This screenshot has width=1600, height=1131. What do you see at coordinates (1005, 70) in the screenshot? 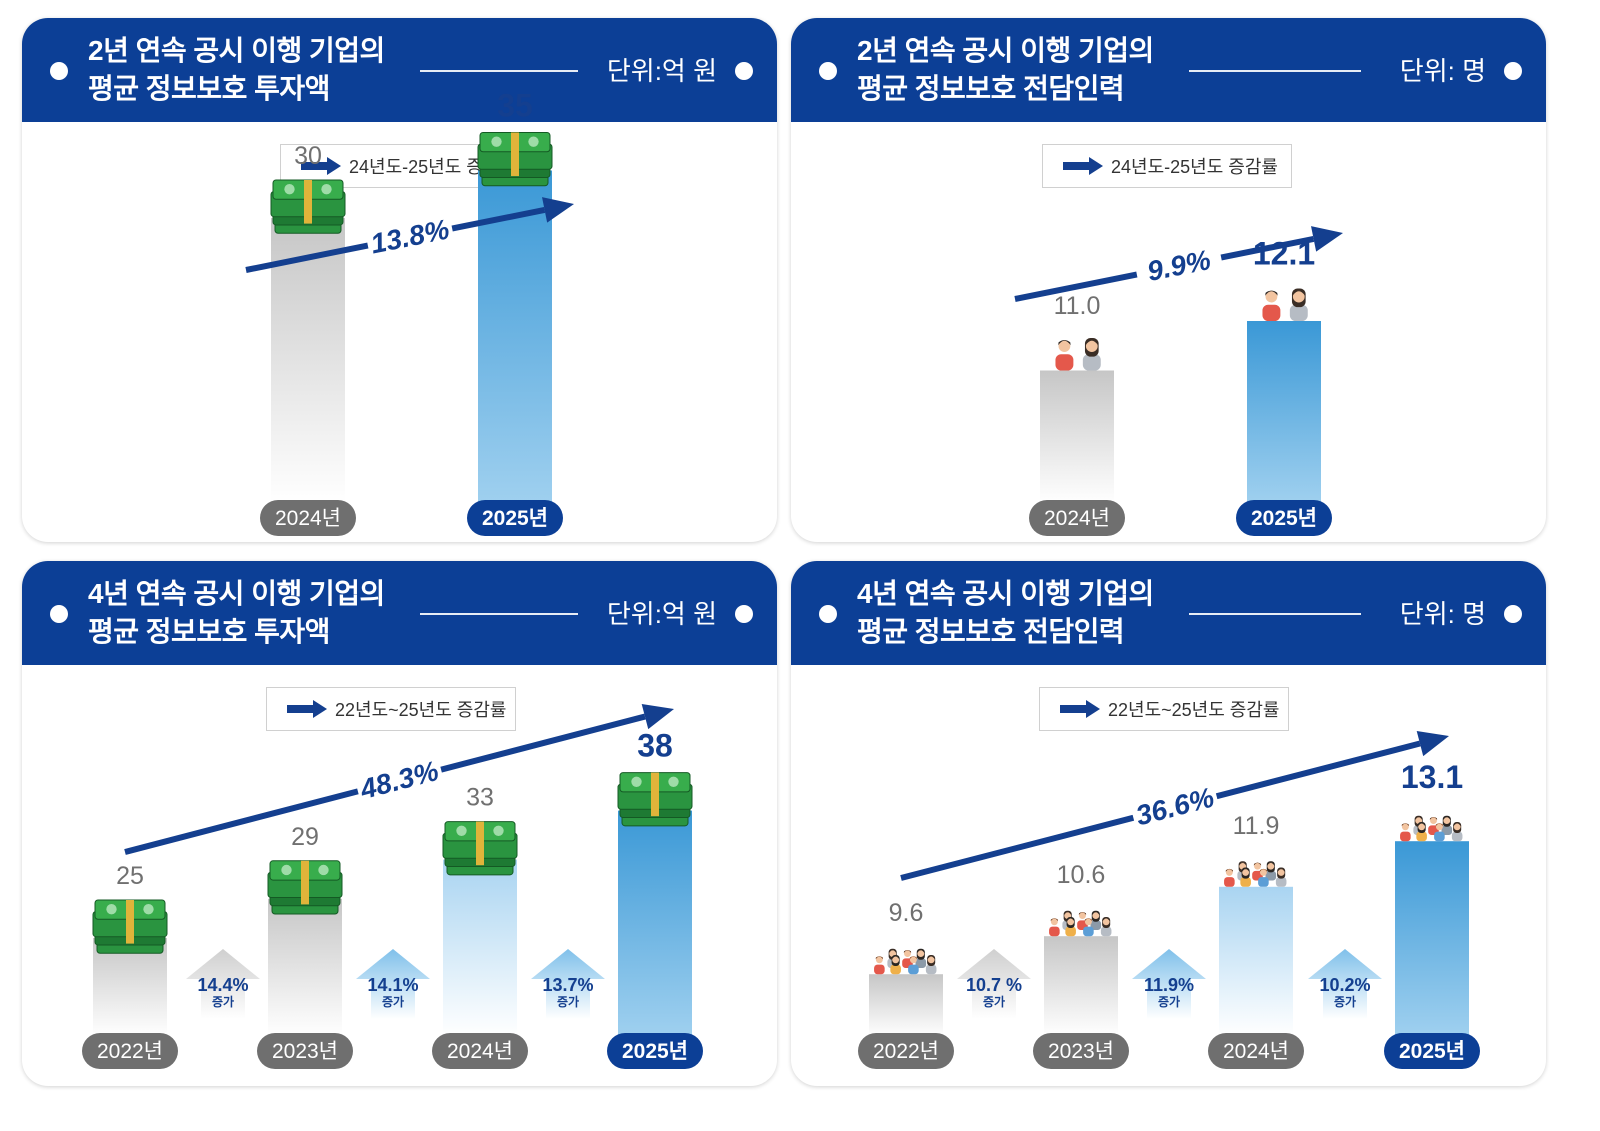
I see `panel-title: 2년 연속 공시 이행 기업의 평균 정보보호 전담인력` at bounding box center [1005, 70].